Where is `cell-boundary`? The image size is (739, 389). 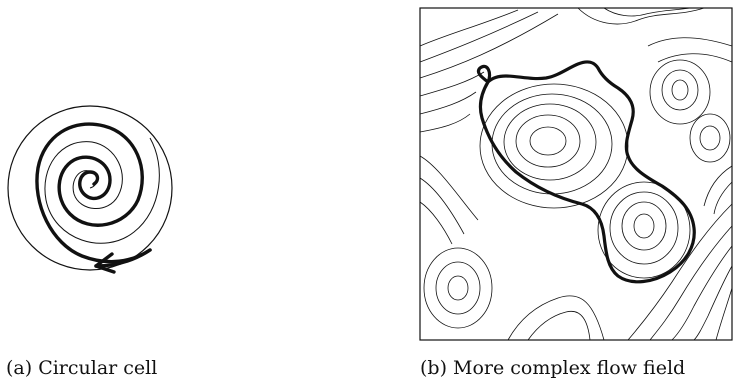
cell-boundary is located at coordinates (90, 188).